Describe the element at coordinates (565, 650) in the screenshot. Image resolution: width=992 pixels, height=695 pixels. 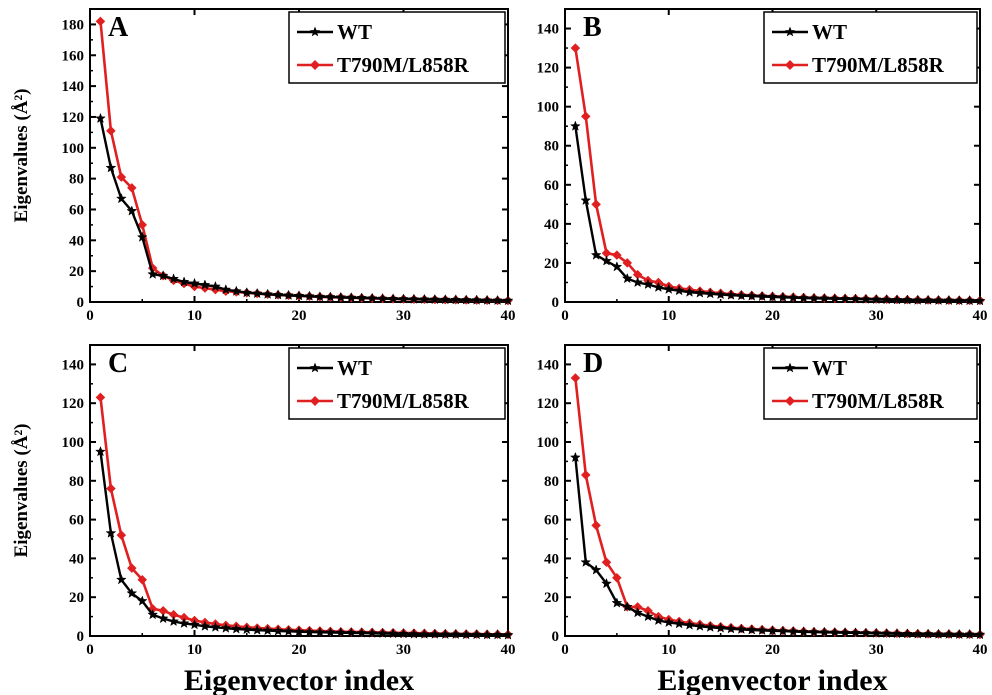
I see `x-tick-label: 0` at that location.